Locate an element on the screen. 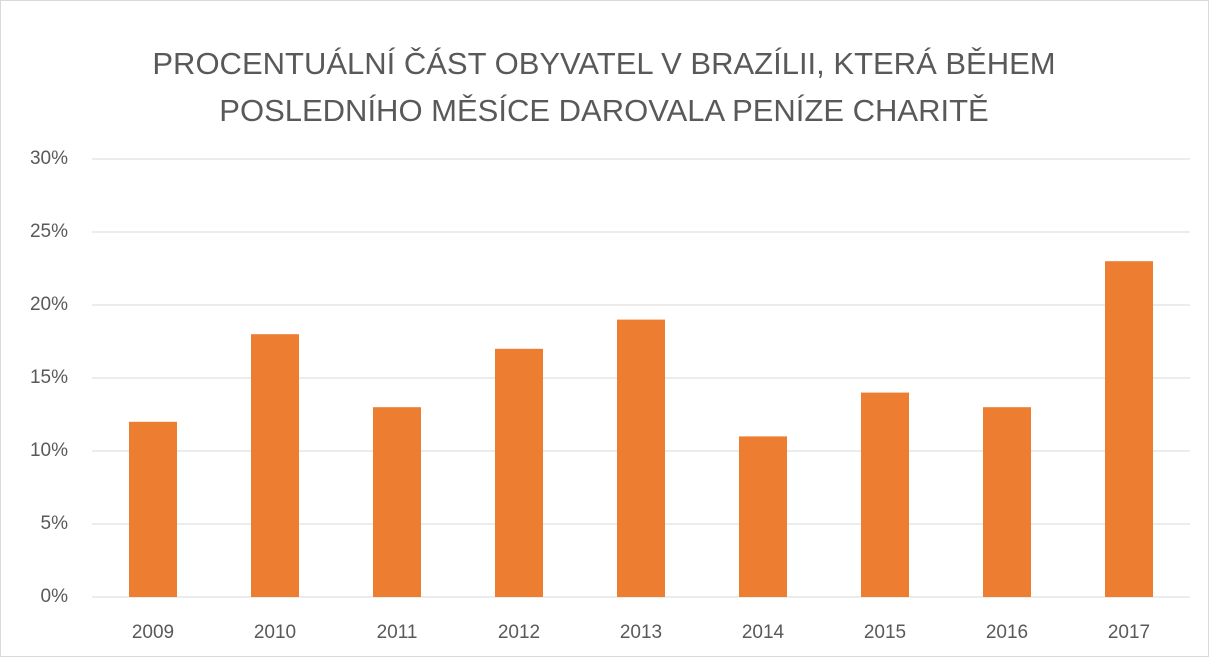 This screenshot has width=1209, height=657. x-tick-label: 2016 is located at coordinates (1007, 632).